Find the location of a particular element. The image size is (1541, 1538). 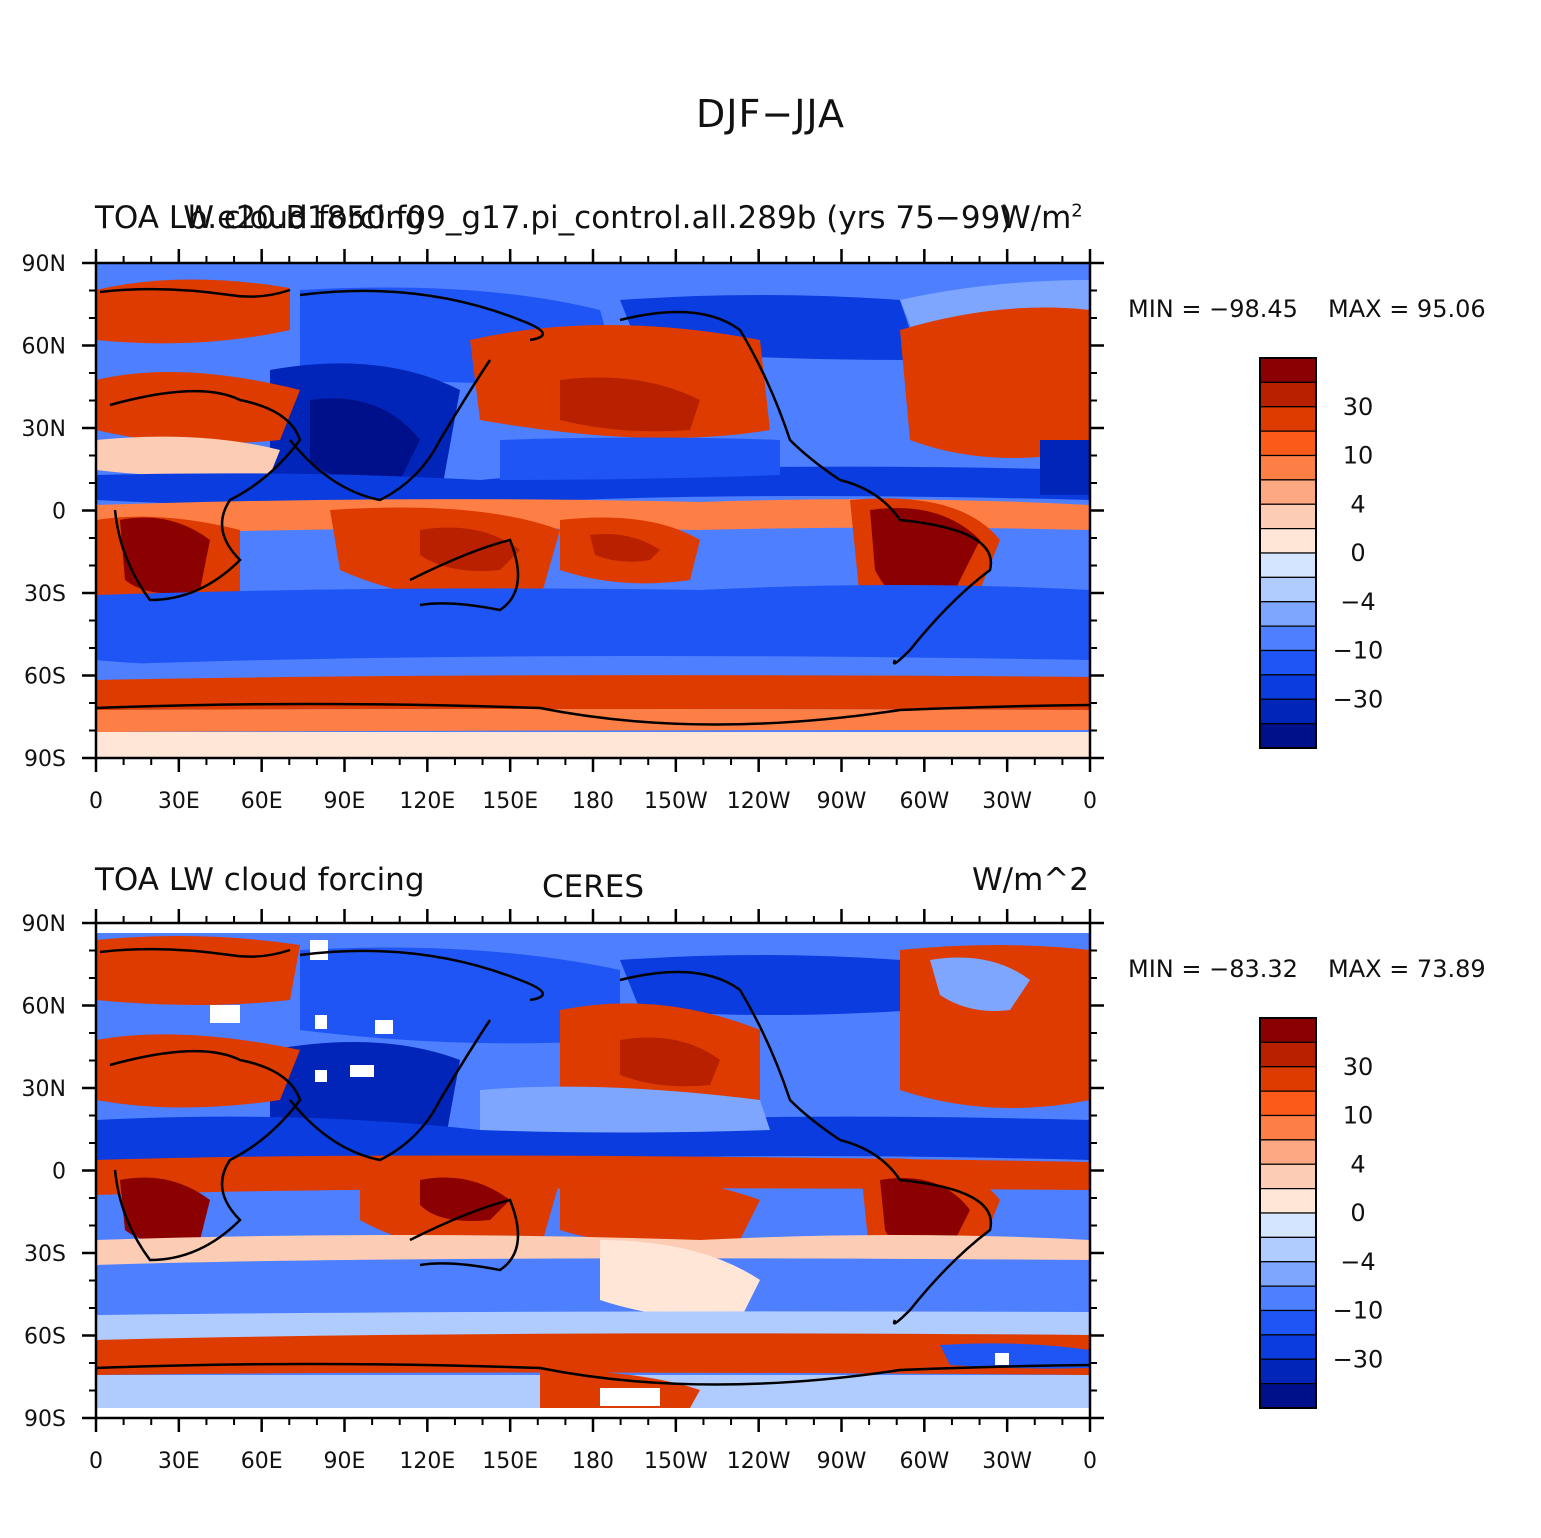

panel-1-x-tick-label: 150E is located at coordinates (510, 801).